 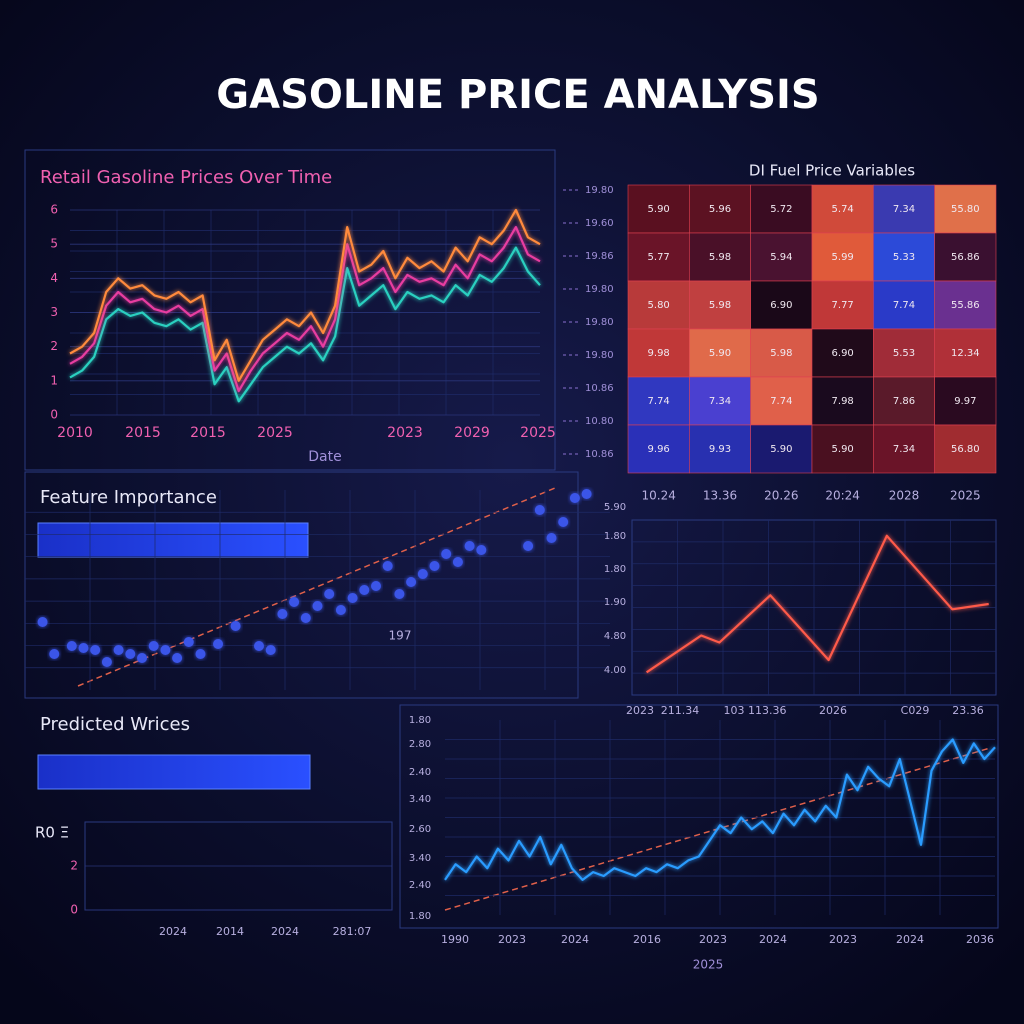 I want to click on heat-cell-label: 5.98, so click(x=720, y=305).